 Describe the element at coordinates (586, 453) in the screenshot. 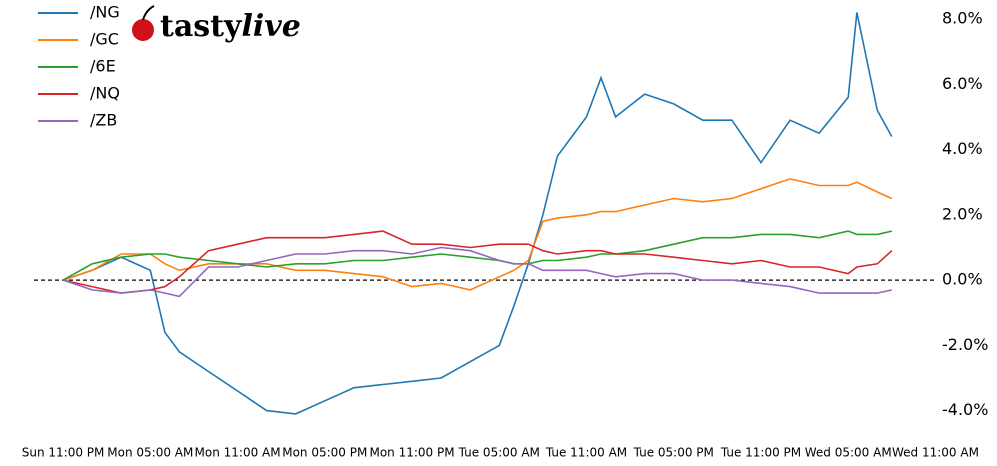

I see `x-tick-label: Tue 11:00 AM` at that location.